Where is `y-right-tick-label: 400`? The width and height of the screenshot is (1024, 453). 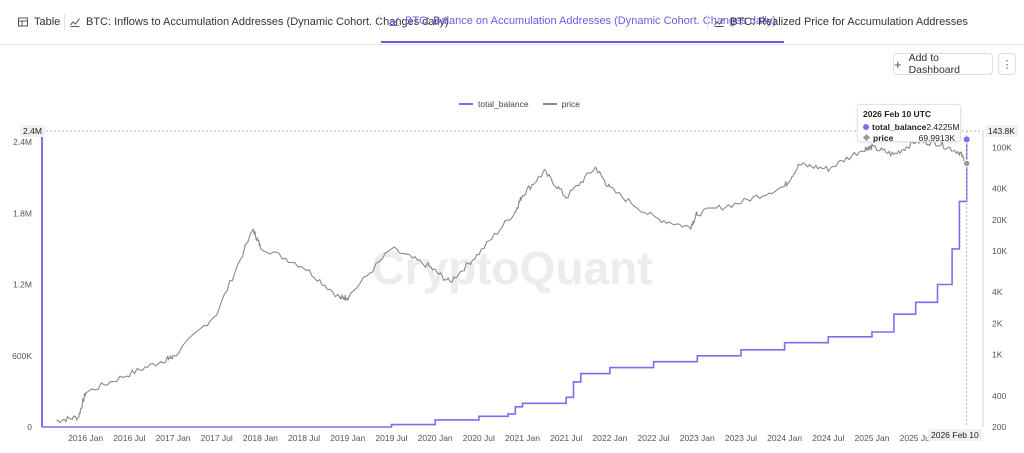 y-right-tick-label: 400 is located at coordinates (999, 396).